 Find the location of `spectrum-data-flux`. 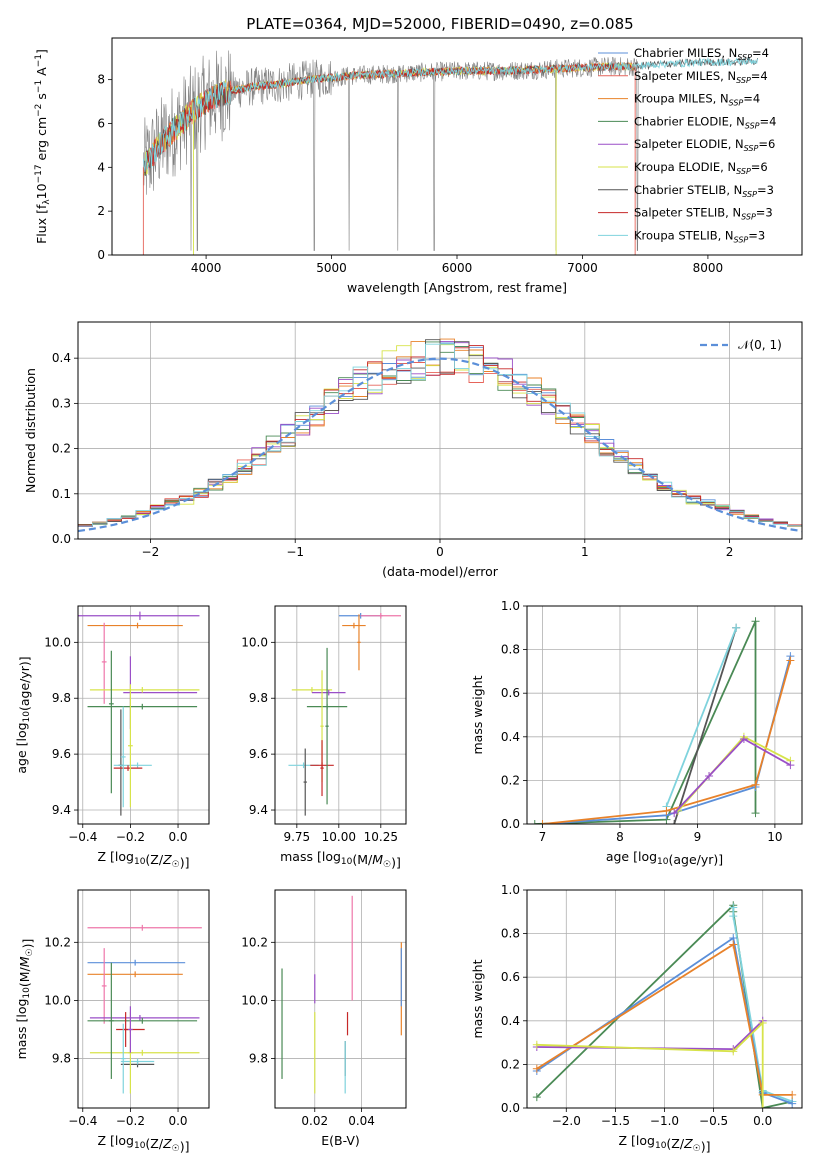

spectrum-data-flux is located at coordinates (391, 150).